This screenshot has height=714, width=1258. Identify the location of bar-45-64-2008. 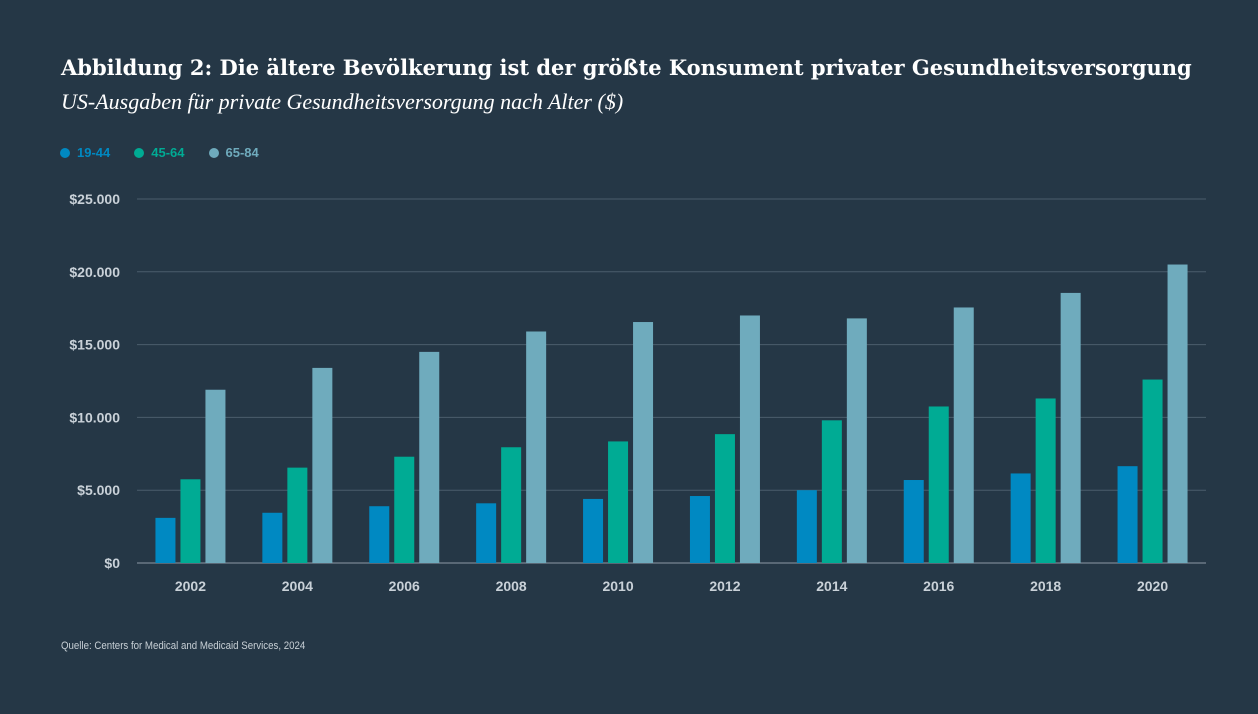
(511, 505).